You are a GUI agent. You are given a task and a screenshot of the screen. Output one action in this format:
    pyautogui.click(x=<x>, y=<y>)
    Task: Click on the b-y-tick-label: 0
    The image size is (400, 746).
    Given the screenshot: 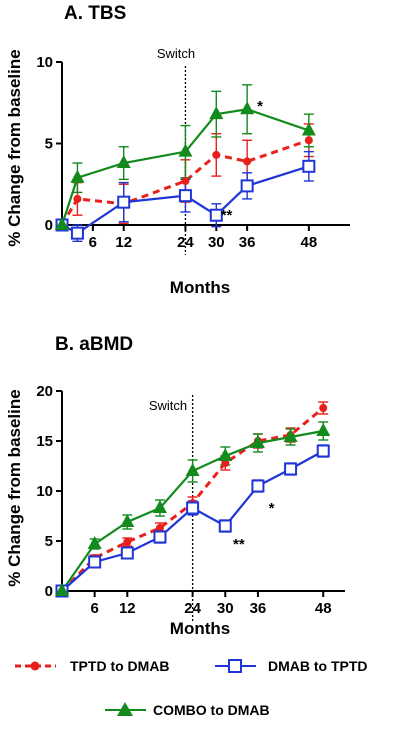 What is the action you would take?
    pyautogui.click(x=49, y=591)
    